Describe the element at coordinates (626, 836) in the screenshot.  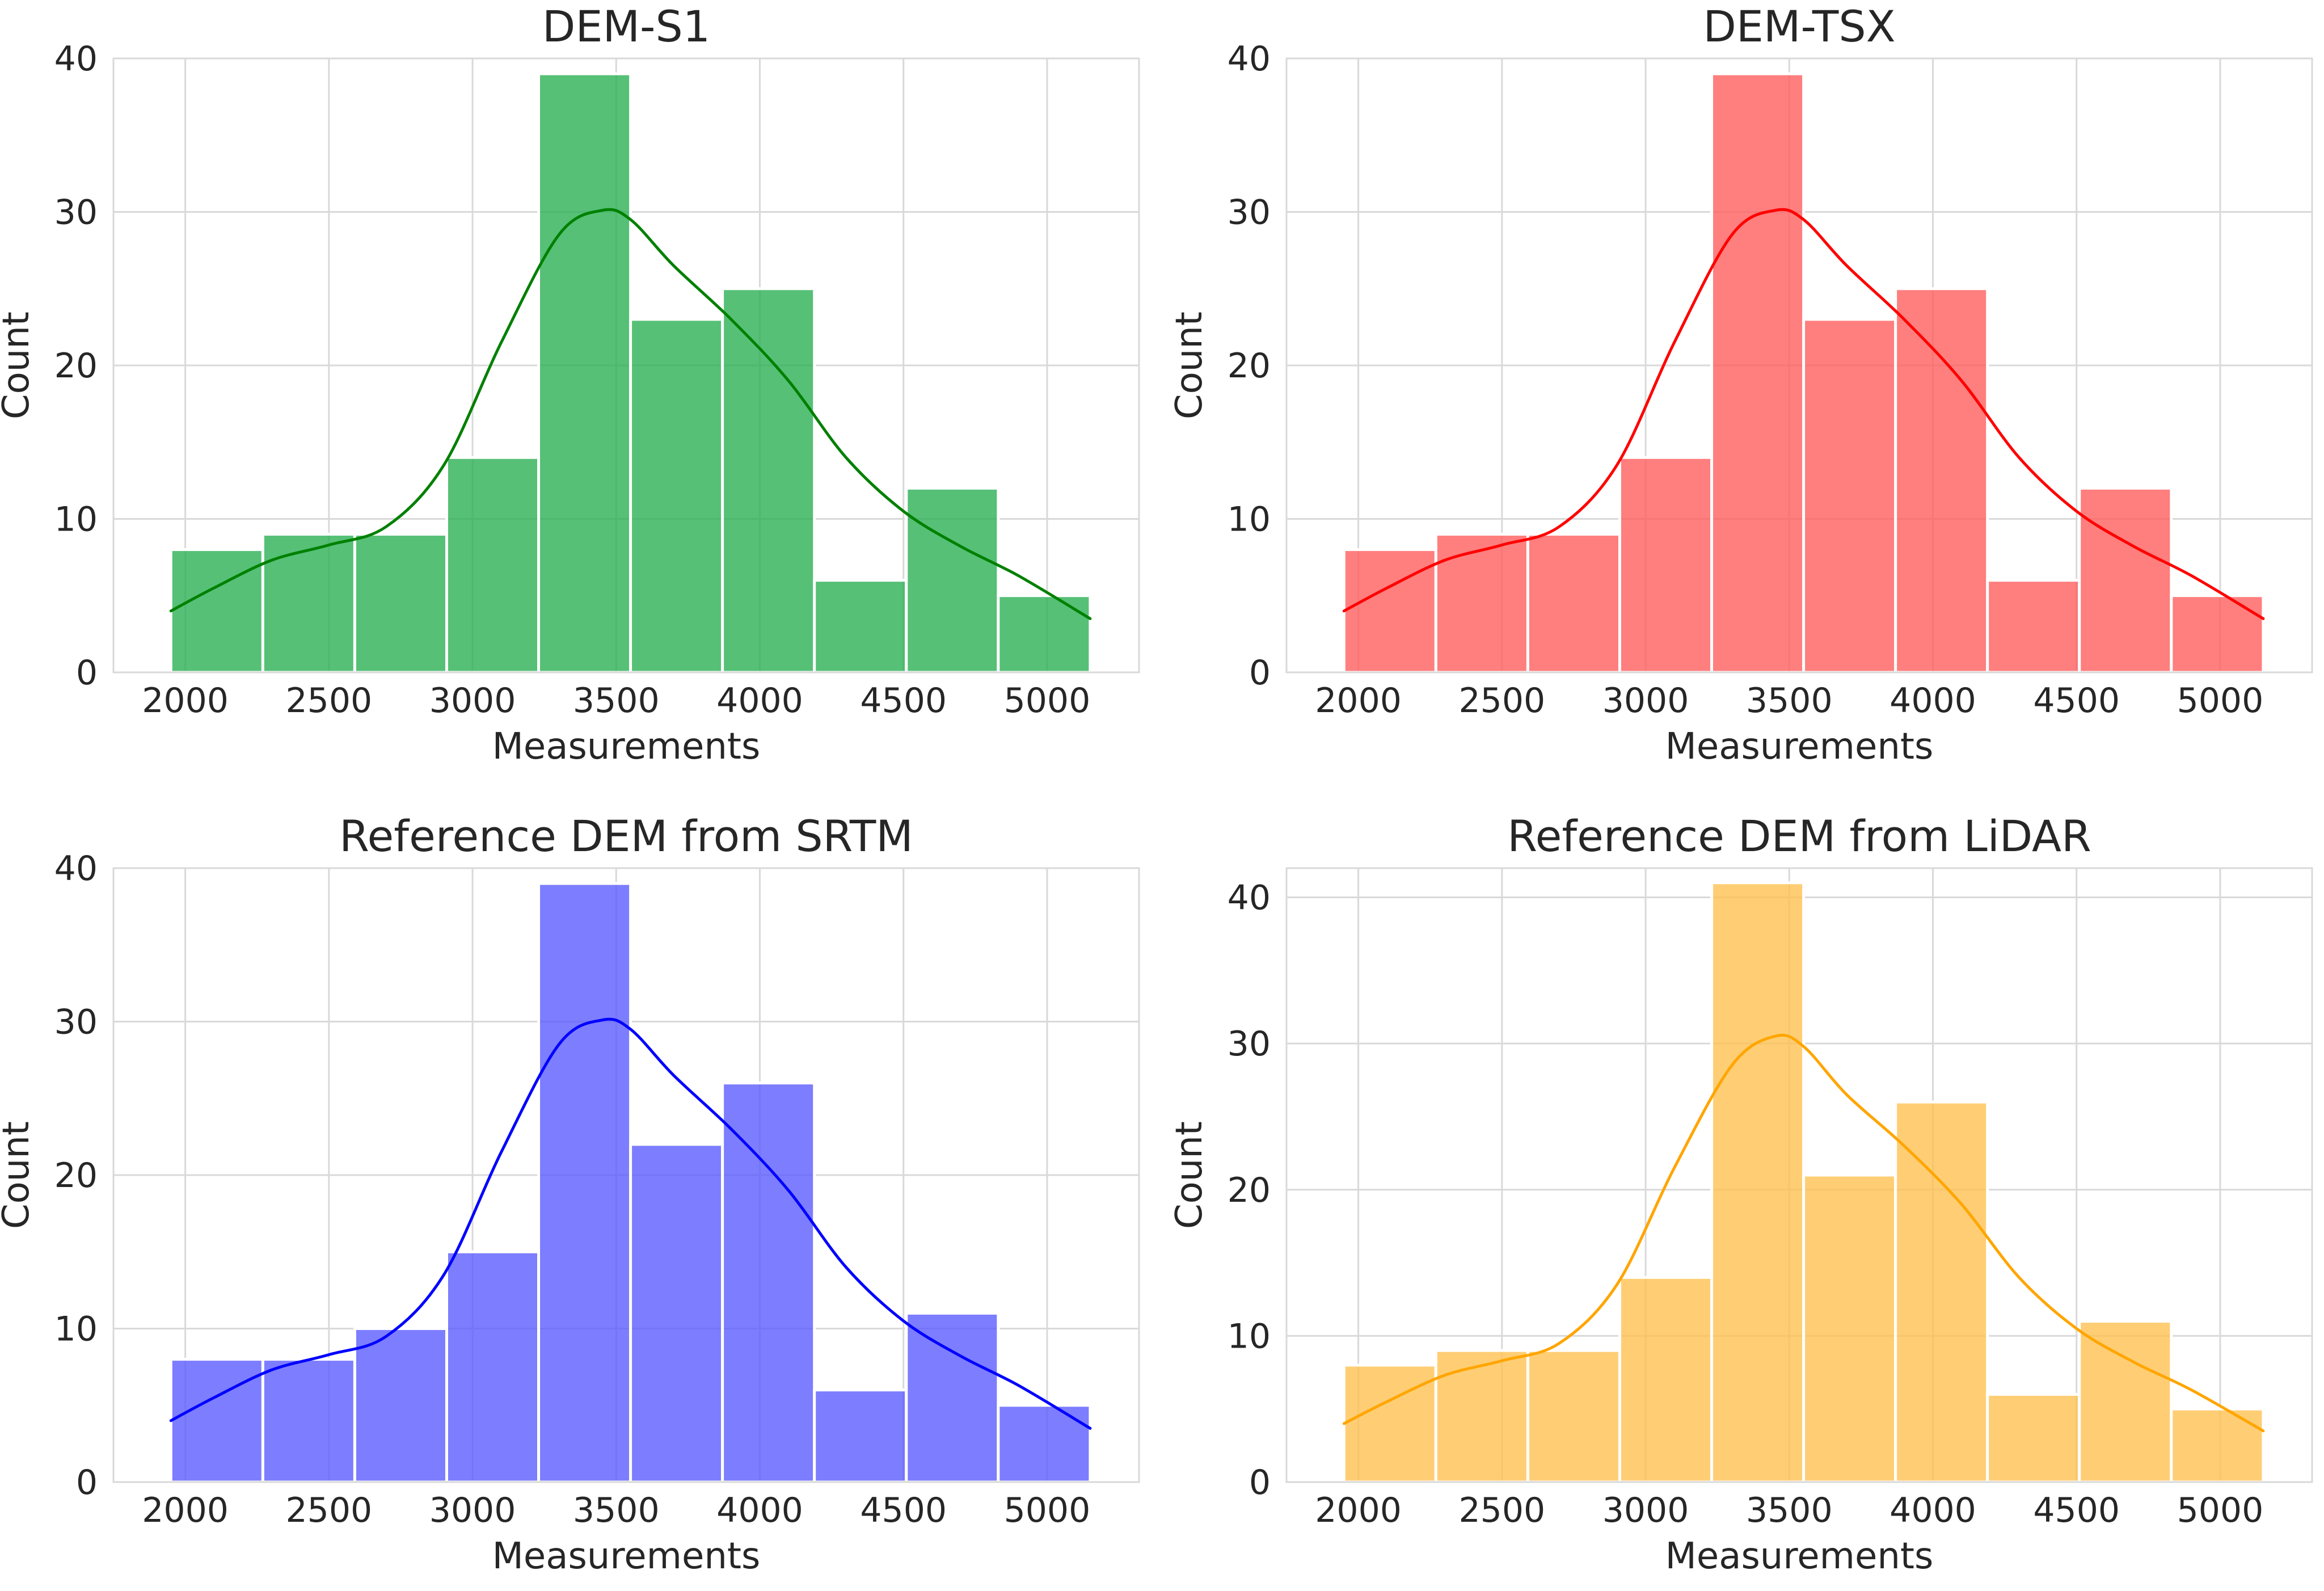
I see `chart-title: Reference DEM from SRTM` at that location.